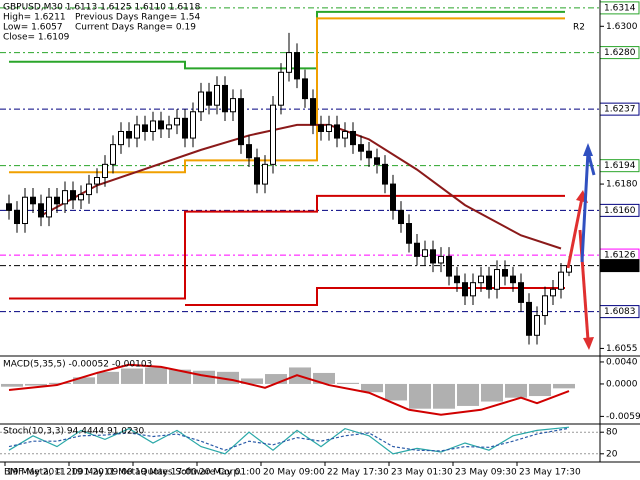 This screenshot has width=640, height=480. I want to click on y-tick-label: 1.6055, so click(622, 349).